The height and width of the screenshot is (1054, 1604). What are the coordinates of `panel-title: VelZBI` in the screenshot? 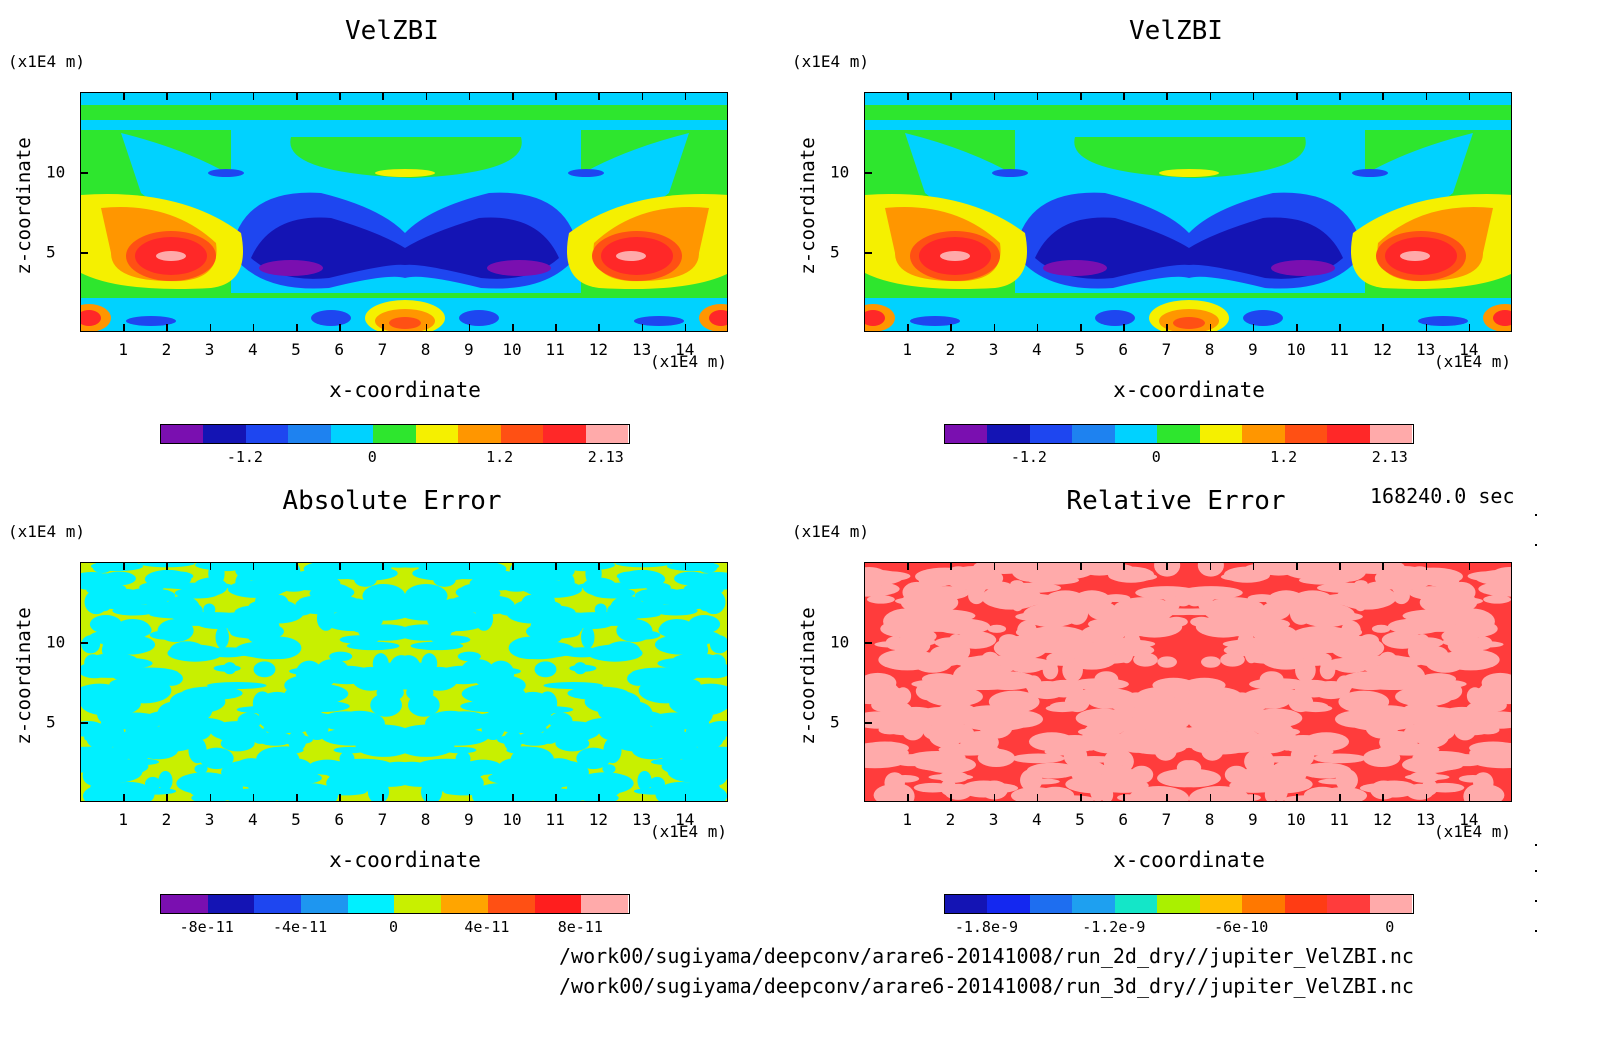 It's located at (392, 31).